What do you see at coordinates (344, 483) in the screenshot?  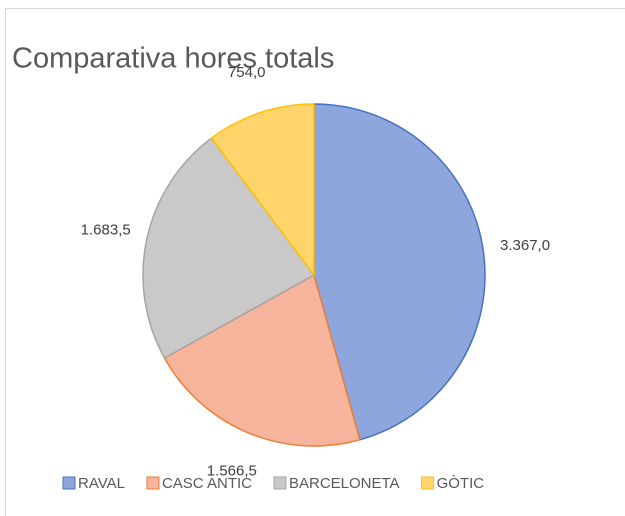 I see `legend-label: BARCELONETA` at bounding box center [344, 483].